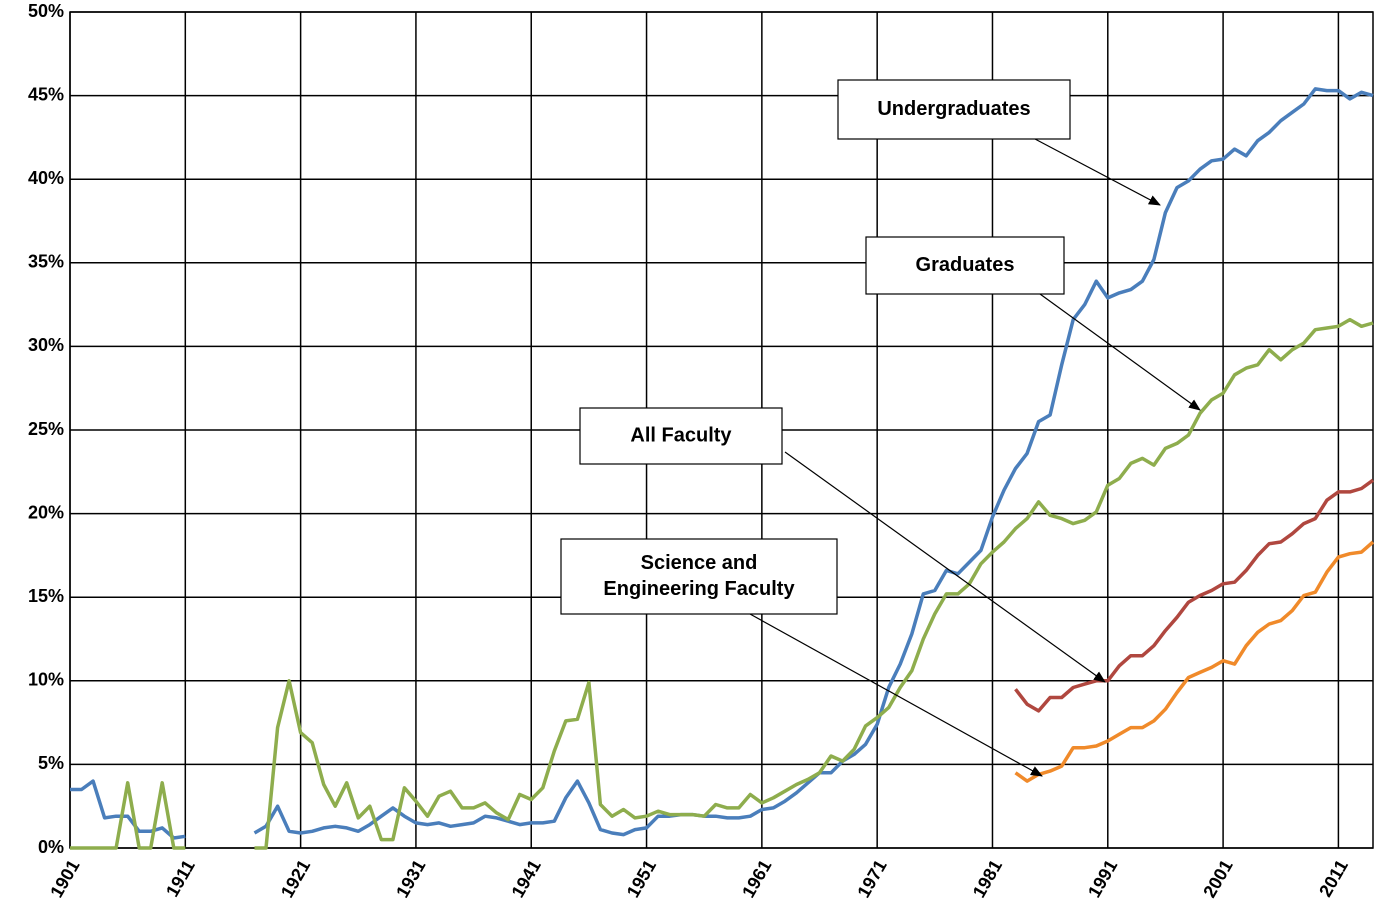  Describe the element at coordinates (46, 345) in the screenshot. I see `y-tick-label: 30%` at that location.